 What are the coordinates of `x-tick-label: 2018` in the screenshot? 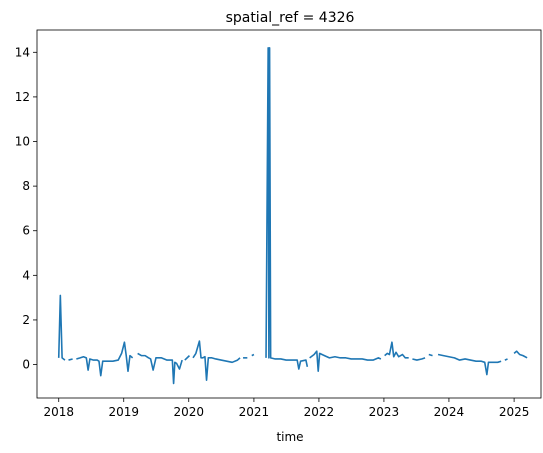 It's located at (58, 412).